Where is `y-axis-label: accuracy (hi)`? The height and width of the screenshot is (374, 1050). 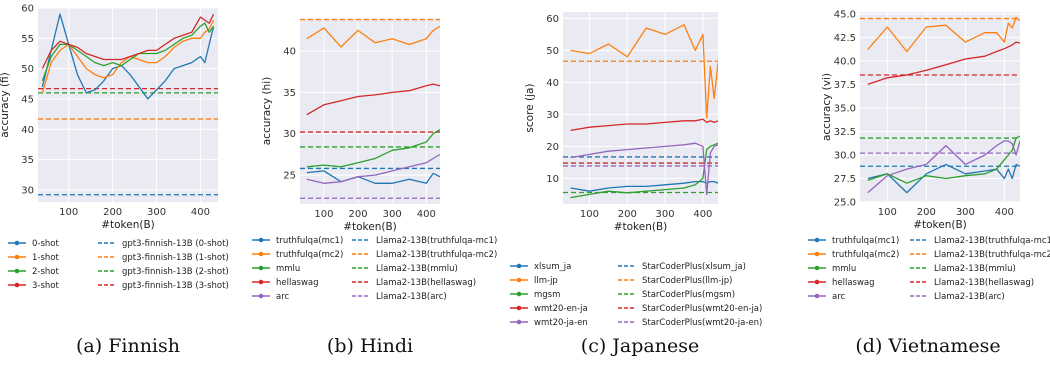
y-axis-label: accuracy (hi) is located at coordinates (267, 111).